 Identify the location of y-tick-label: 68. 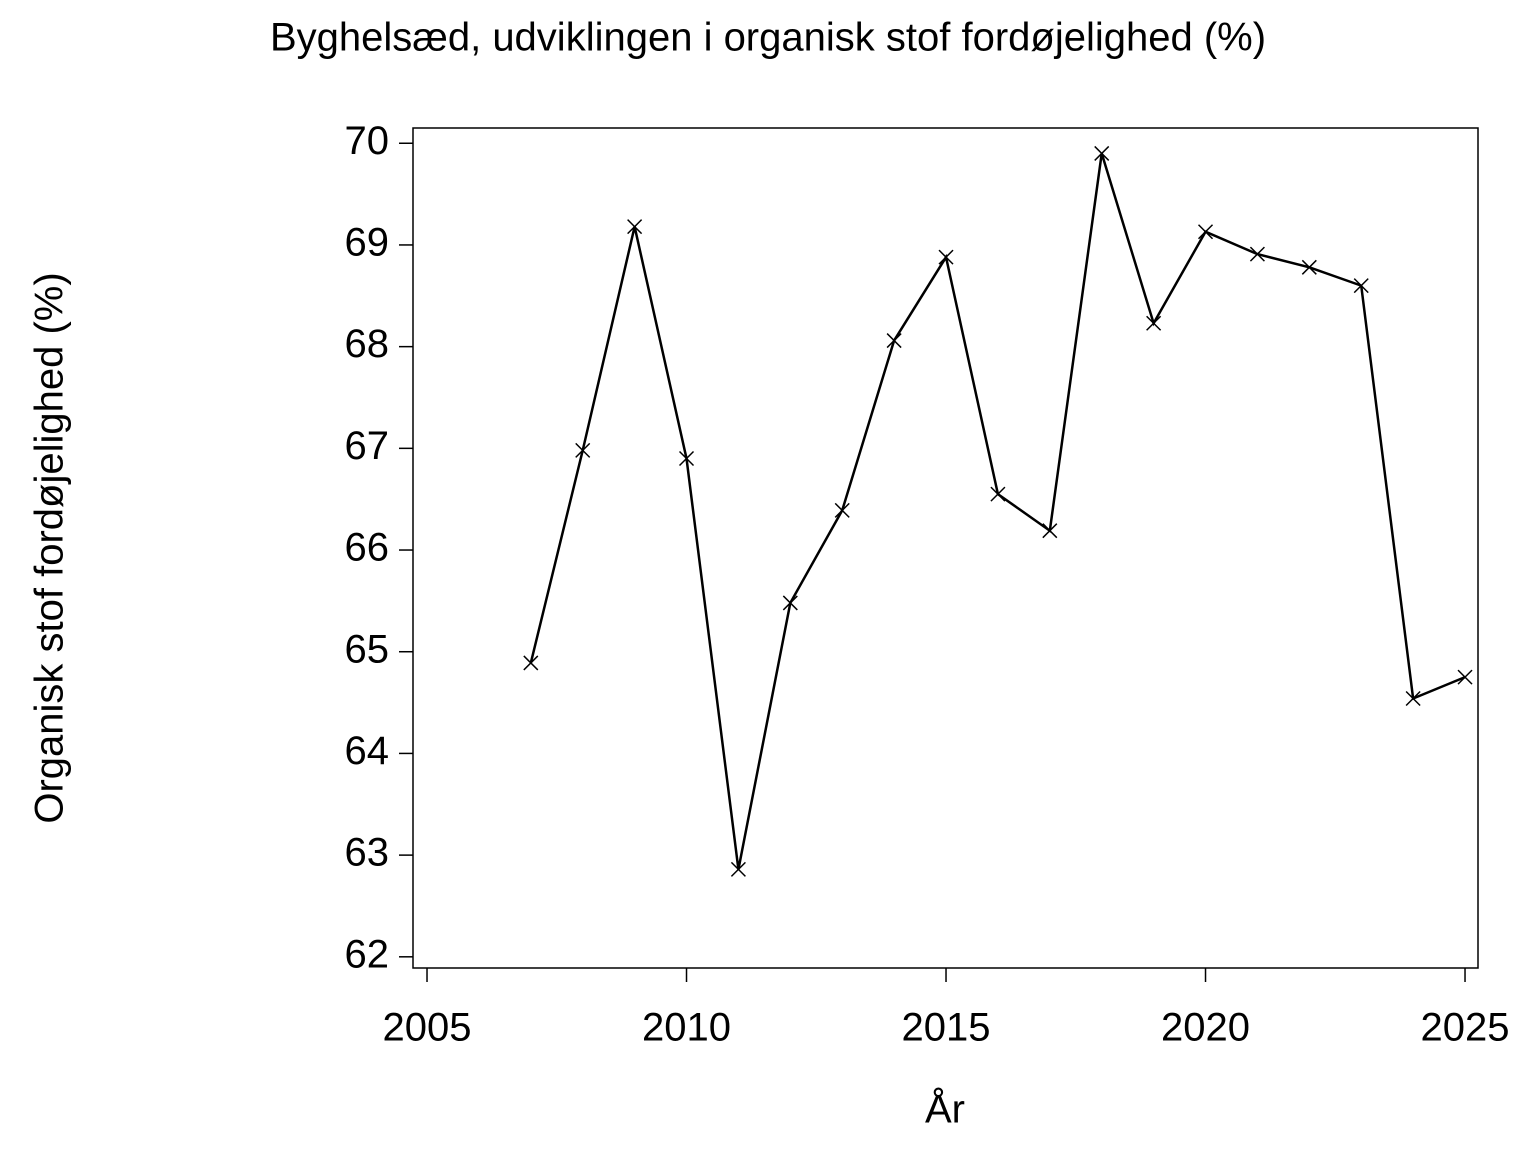
(367, 344).